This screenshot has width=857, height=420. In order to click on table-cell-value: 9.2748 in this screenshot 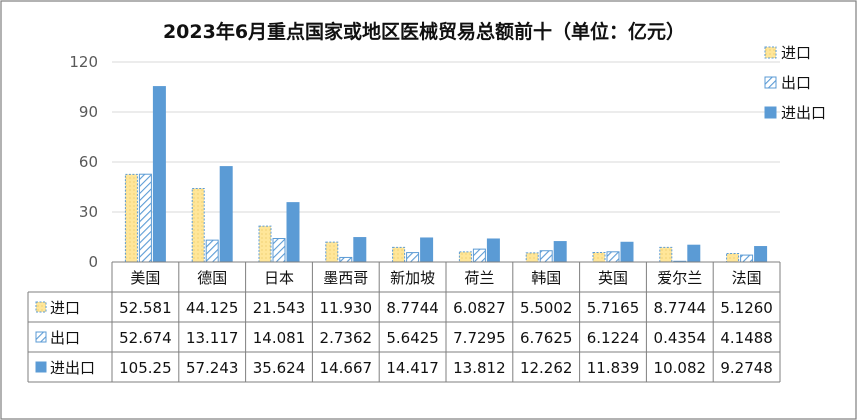, I will do `click(746, 368)`.